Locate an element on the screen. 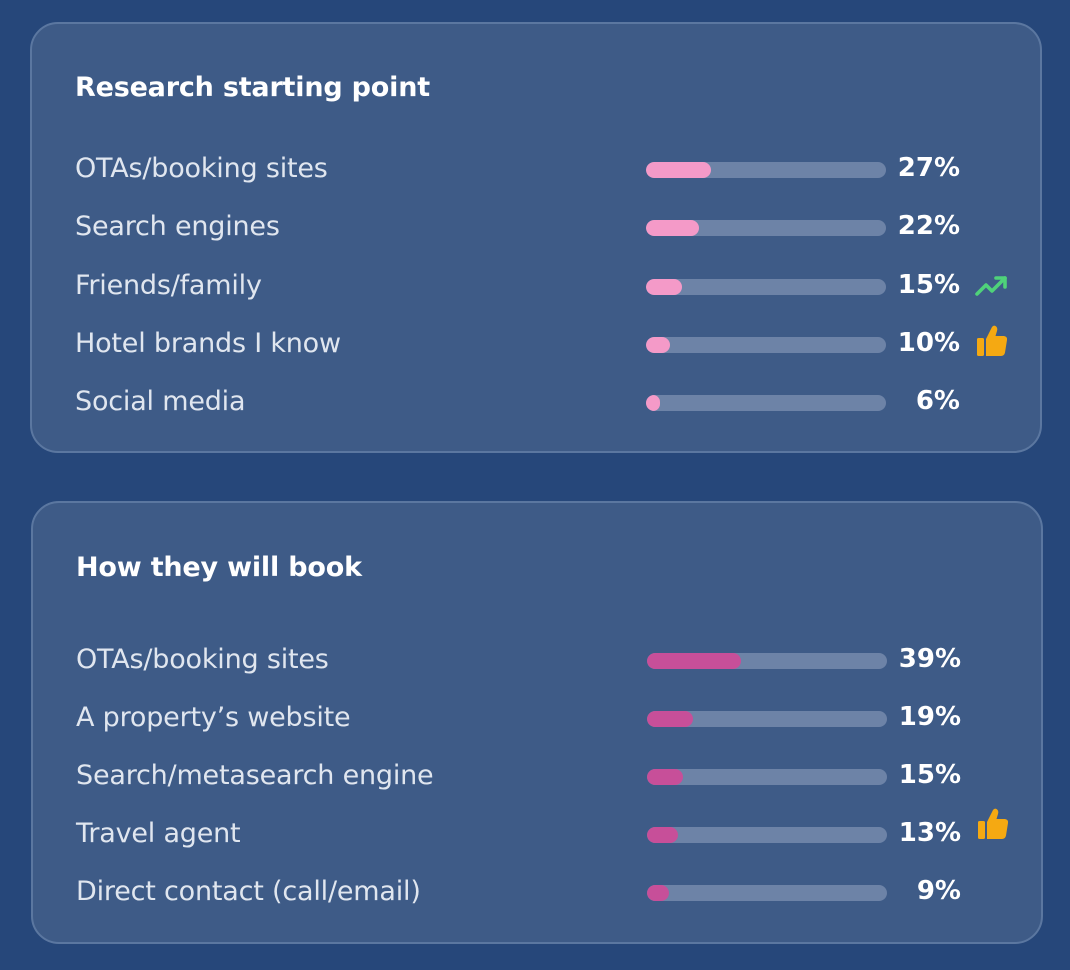  bar-row: A property’s website 19% is located at coordinates (537, 718).